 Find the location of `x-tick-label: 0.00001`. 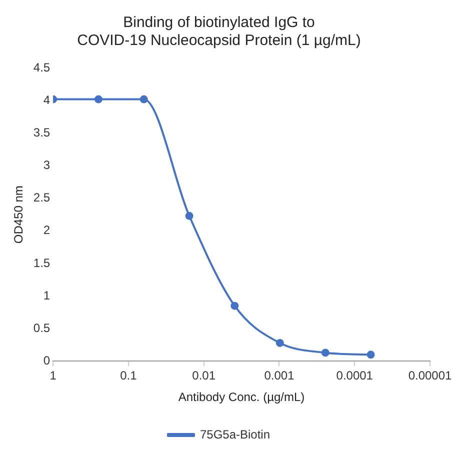

x-tick-label: 0.00001 is located at coordinates (430, 375).